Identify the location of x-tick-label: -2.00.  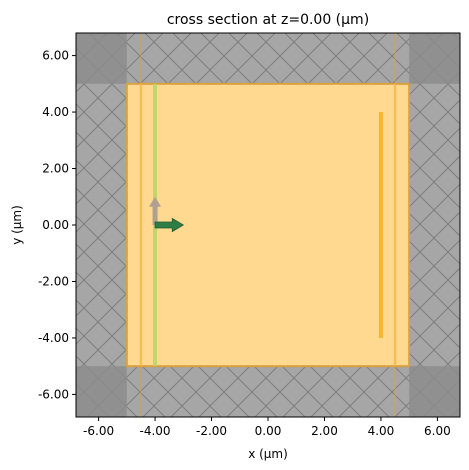
(211, 431).